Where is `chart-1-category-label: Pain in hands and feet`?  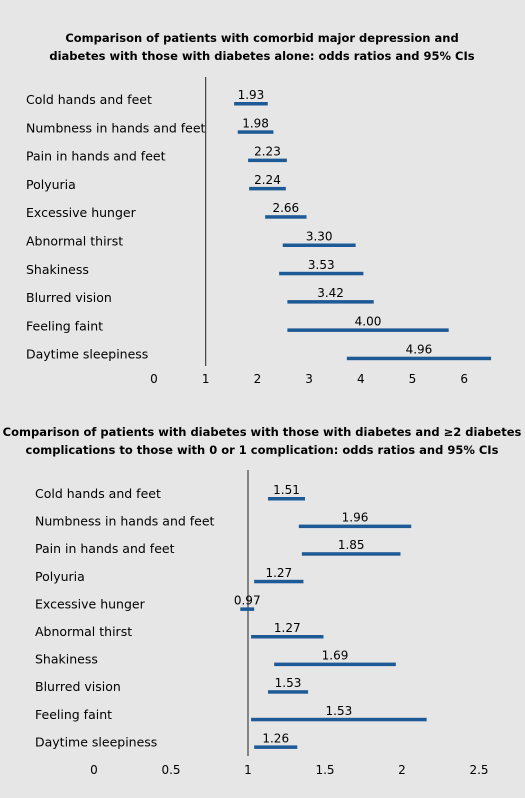
chart-1-category-label: Pain in hands and feet is located at coordinates (96, 156).